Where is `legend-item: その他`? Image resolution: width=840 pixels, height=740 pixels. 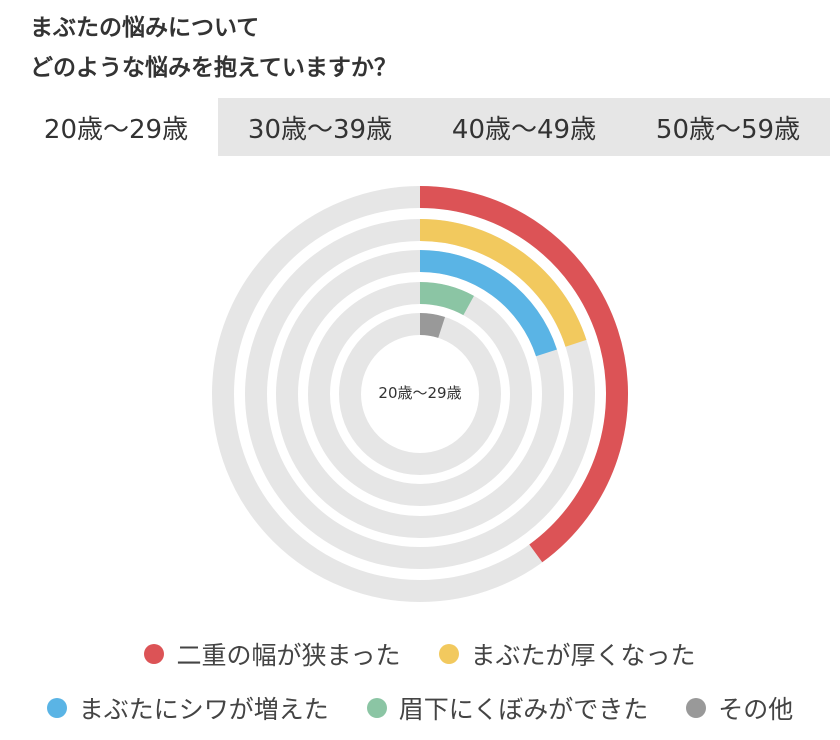
legend-item: その他 is located at coordinates (739, 708).